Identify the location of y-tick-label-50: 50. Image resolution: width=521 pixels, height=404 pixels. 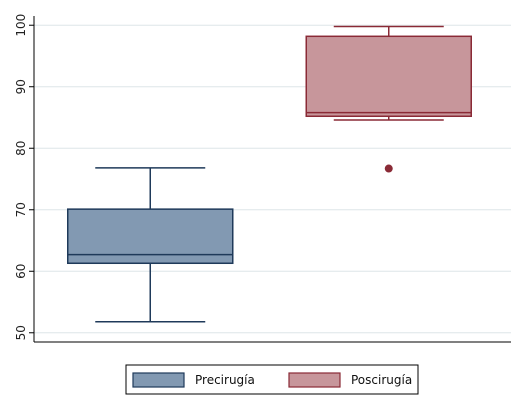
(21, 332).